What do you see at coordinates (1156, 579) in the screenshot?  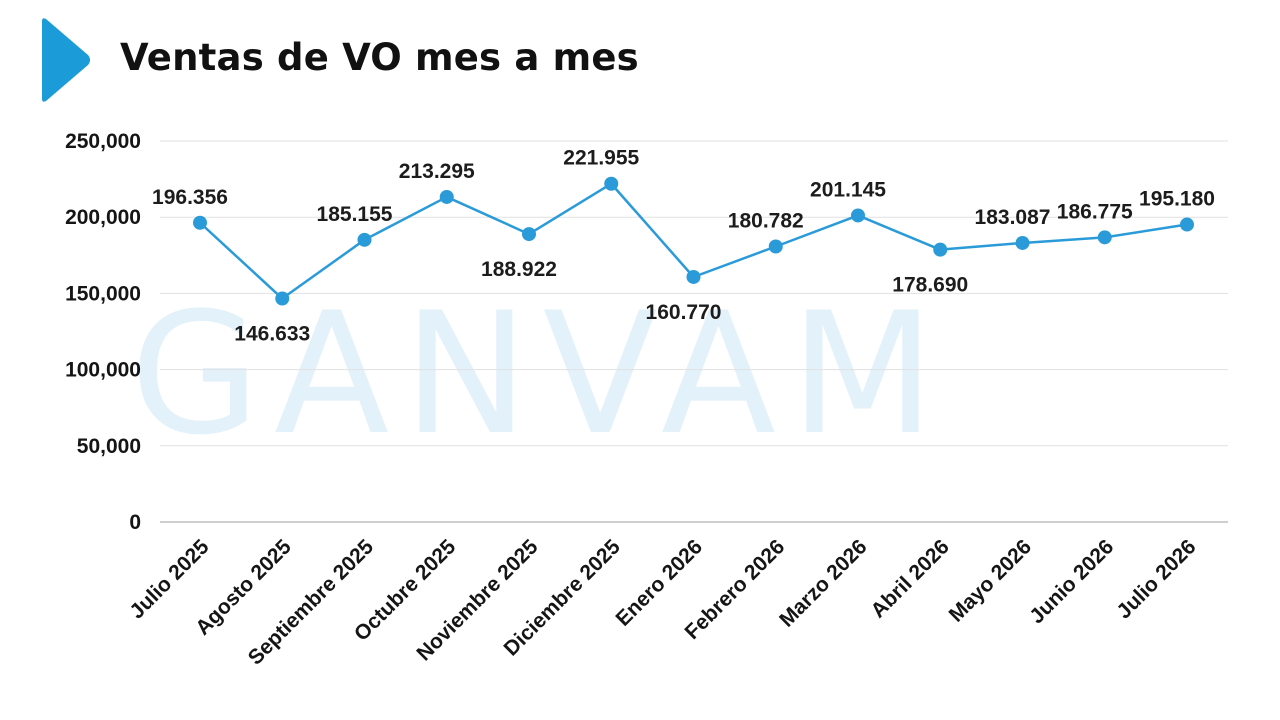 I see `x-tick-label: Julio 2026` at bounding box center [1156, 579].